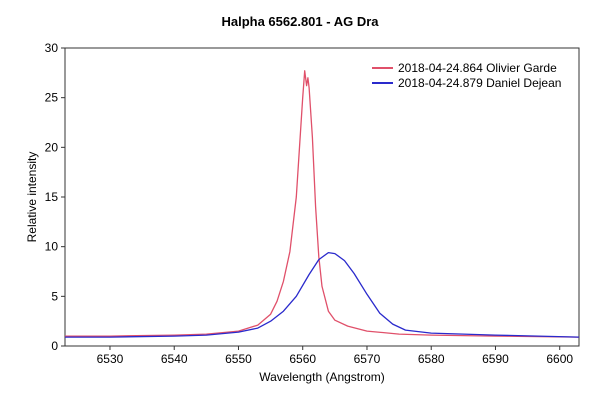 This screenshot has width=600, height=405. What do you see at coordinates (322, 377) in the screenshot?
I see `x-axis-label: Wavelength (Angstrom)` at bounding box center [322, 377].